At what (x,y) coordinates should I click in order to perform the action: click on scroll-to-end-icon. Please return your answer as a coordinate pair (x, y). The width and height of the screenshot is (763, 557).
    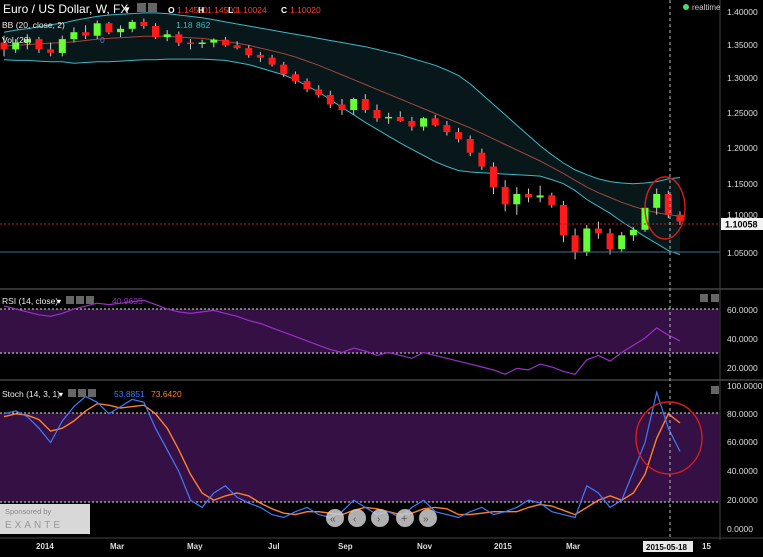
    Looking at the image, I should click on (428, 518).